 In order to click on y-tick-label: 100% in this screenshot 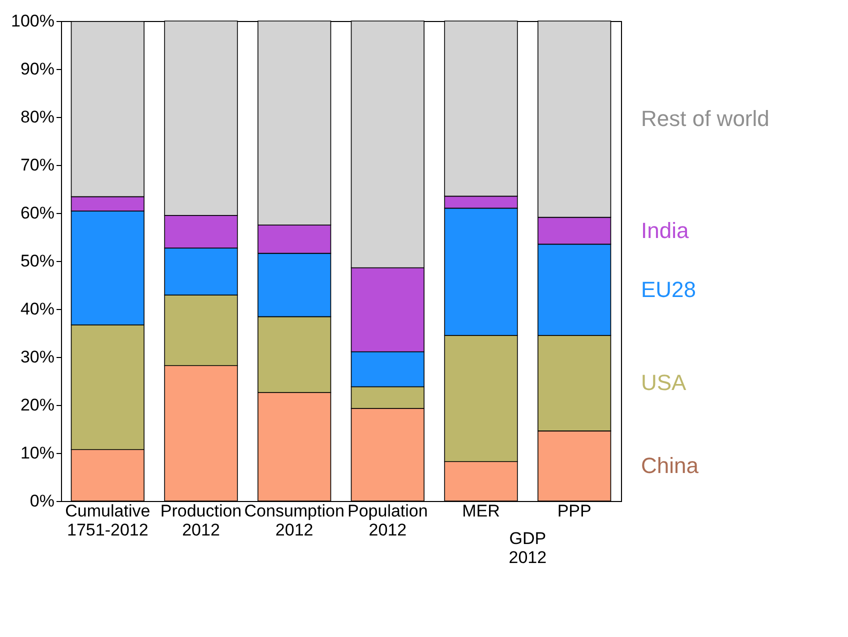, I will do `click(32, 21)`.